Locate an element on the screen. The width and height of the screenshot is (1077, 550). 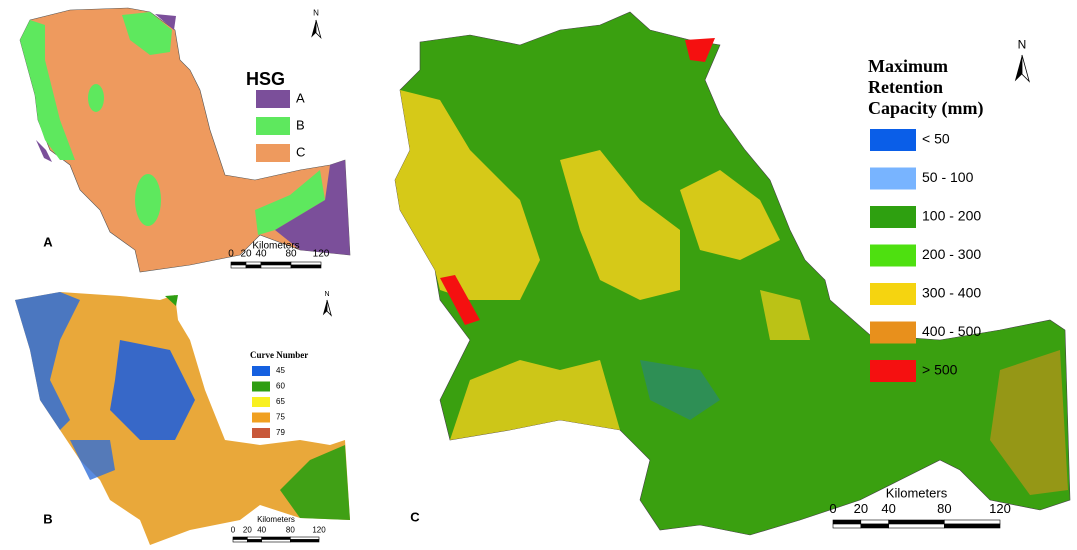
legend-label: 60 is located at coordinates (280, 386).